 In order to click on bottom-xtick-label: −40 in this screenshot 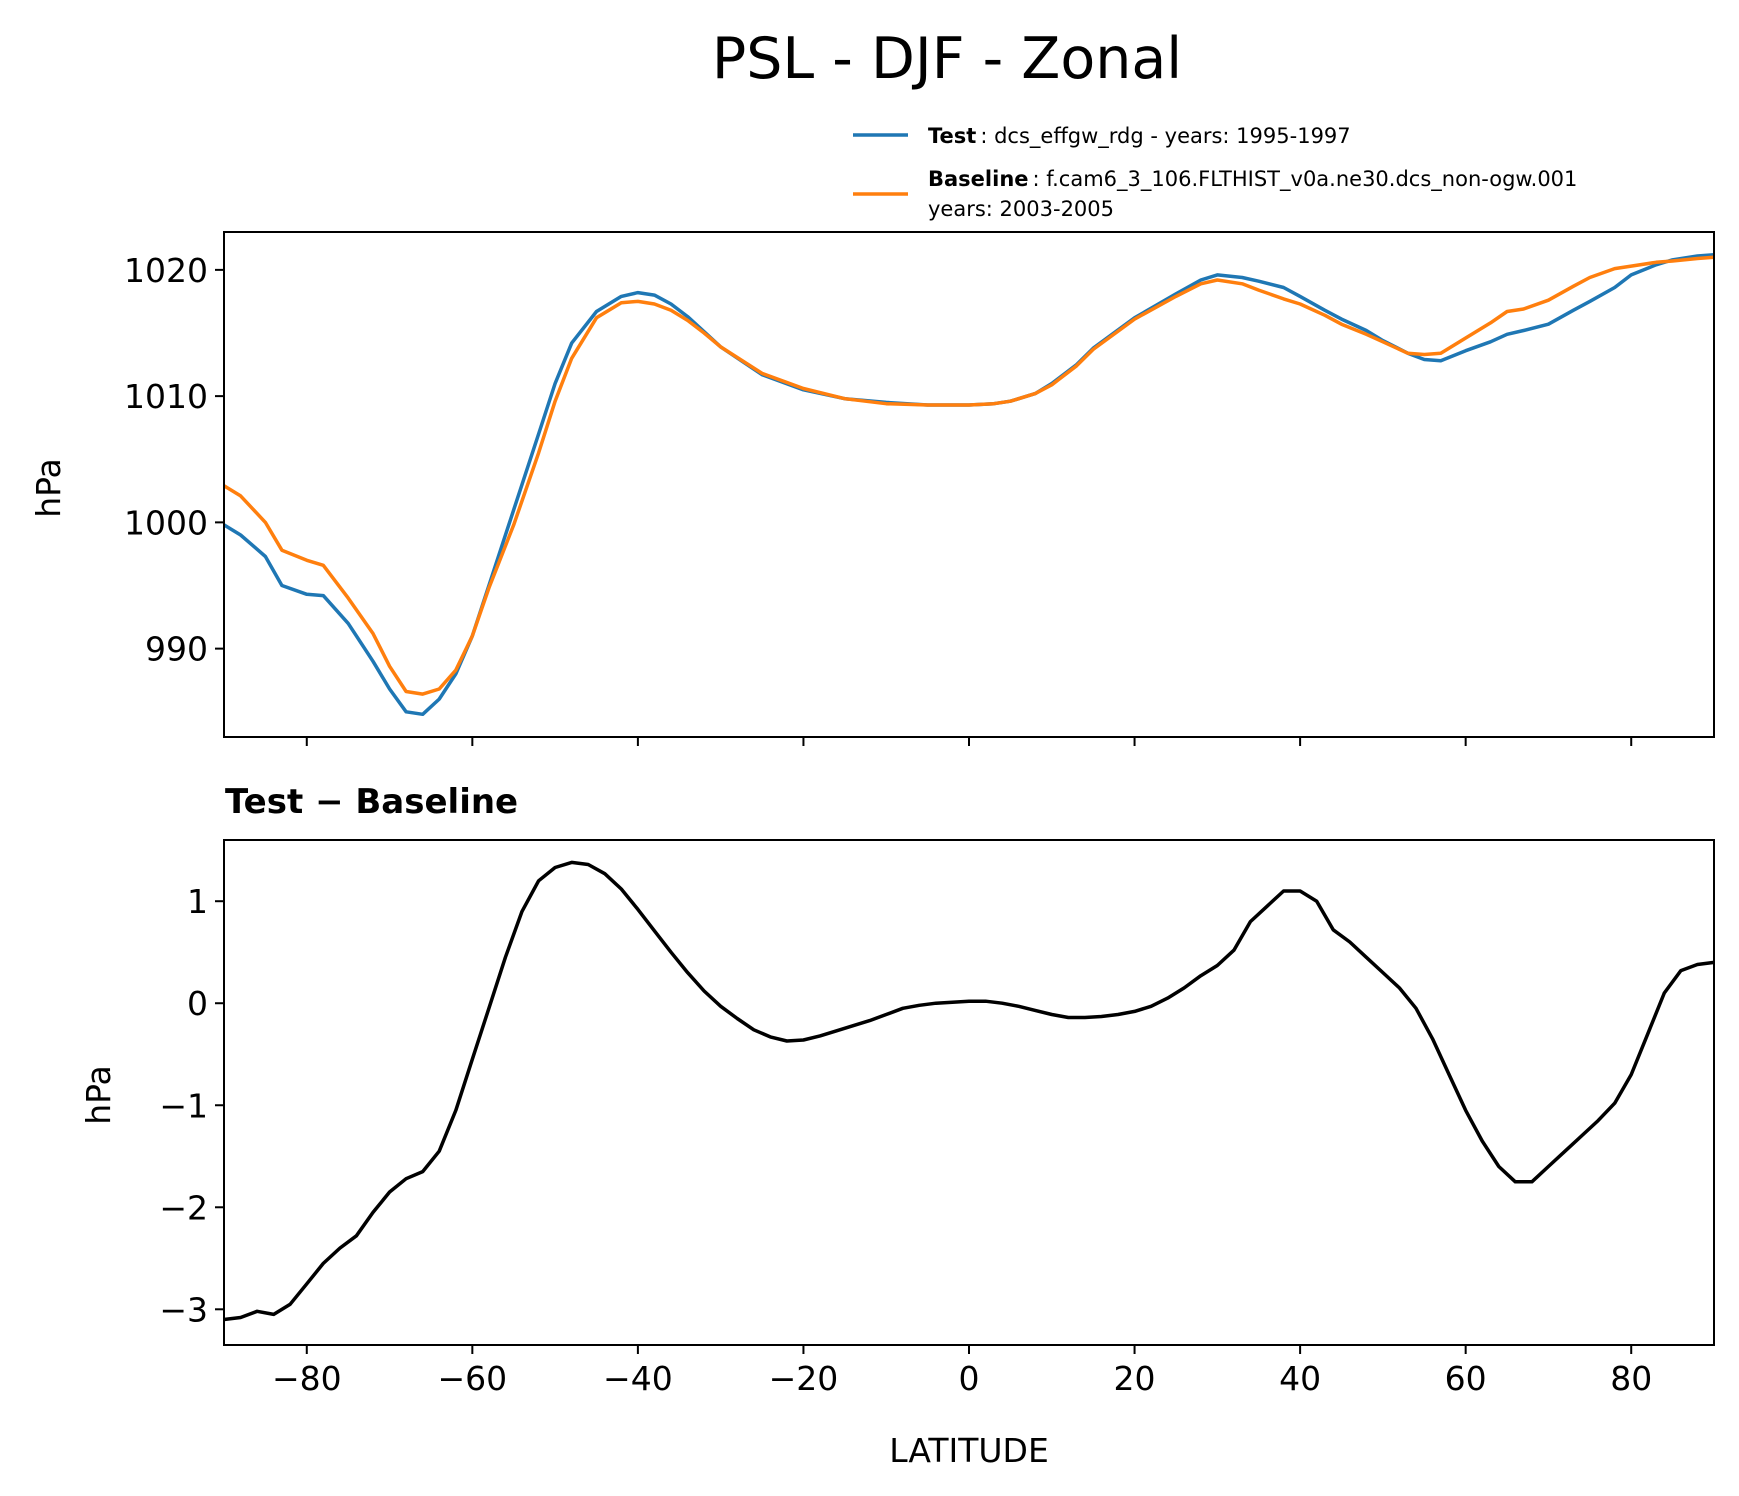, I will do `click(638, 1378)`.